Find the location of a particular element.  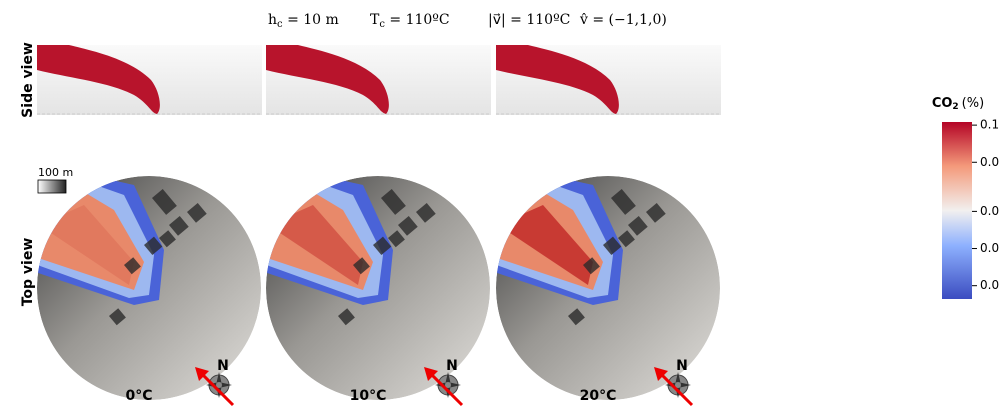

param-text: |v⃗| = 110ºC is located at coordinates (529, 20).